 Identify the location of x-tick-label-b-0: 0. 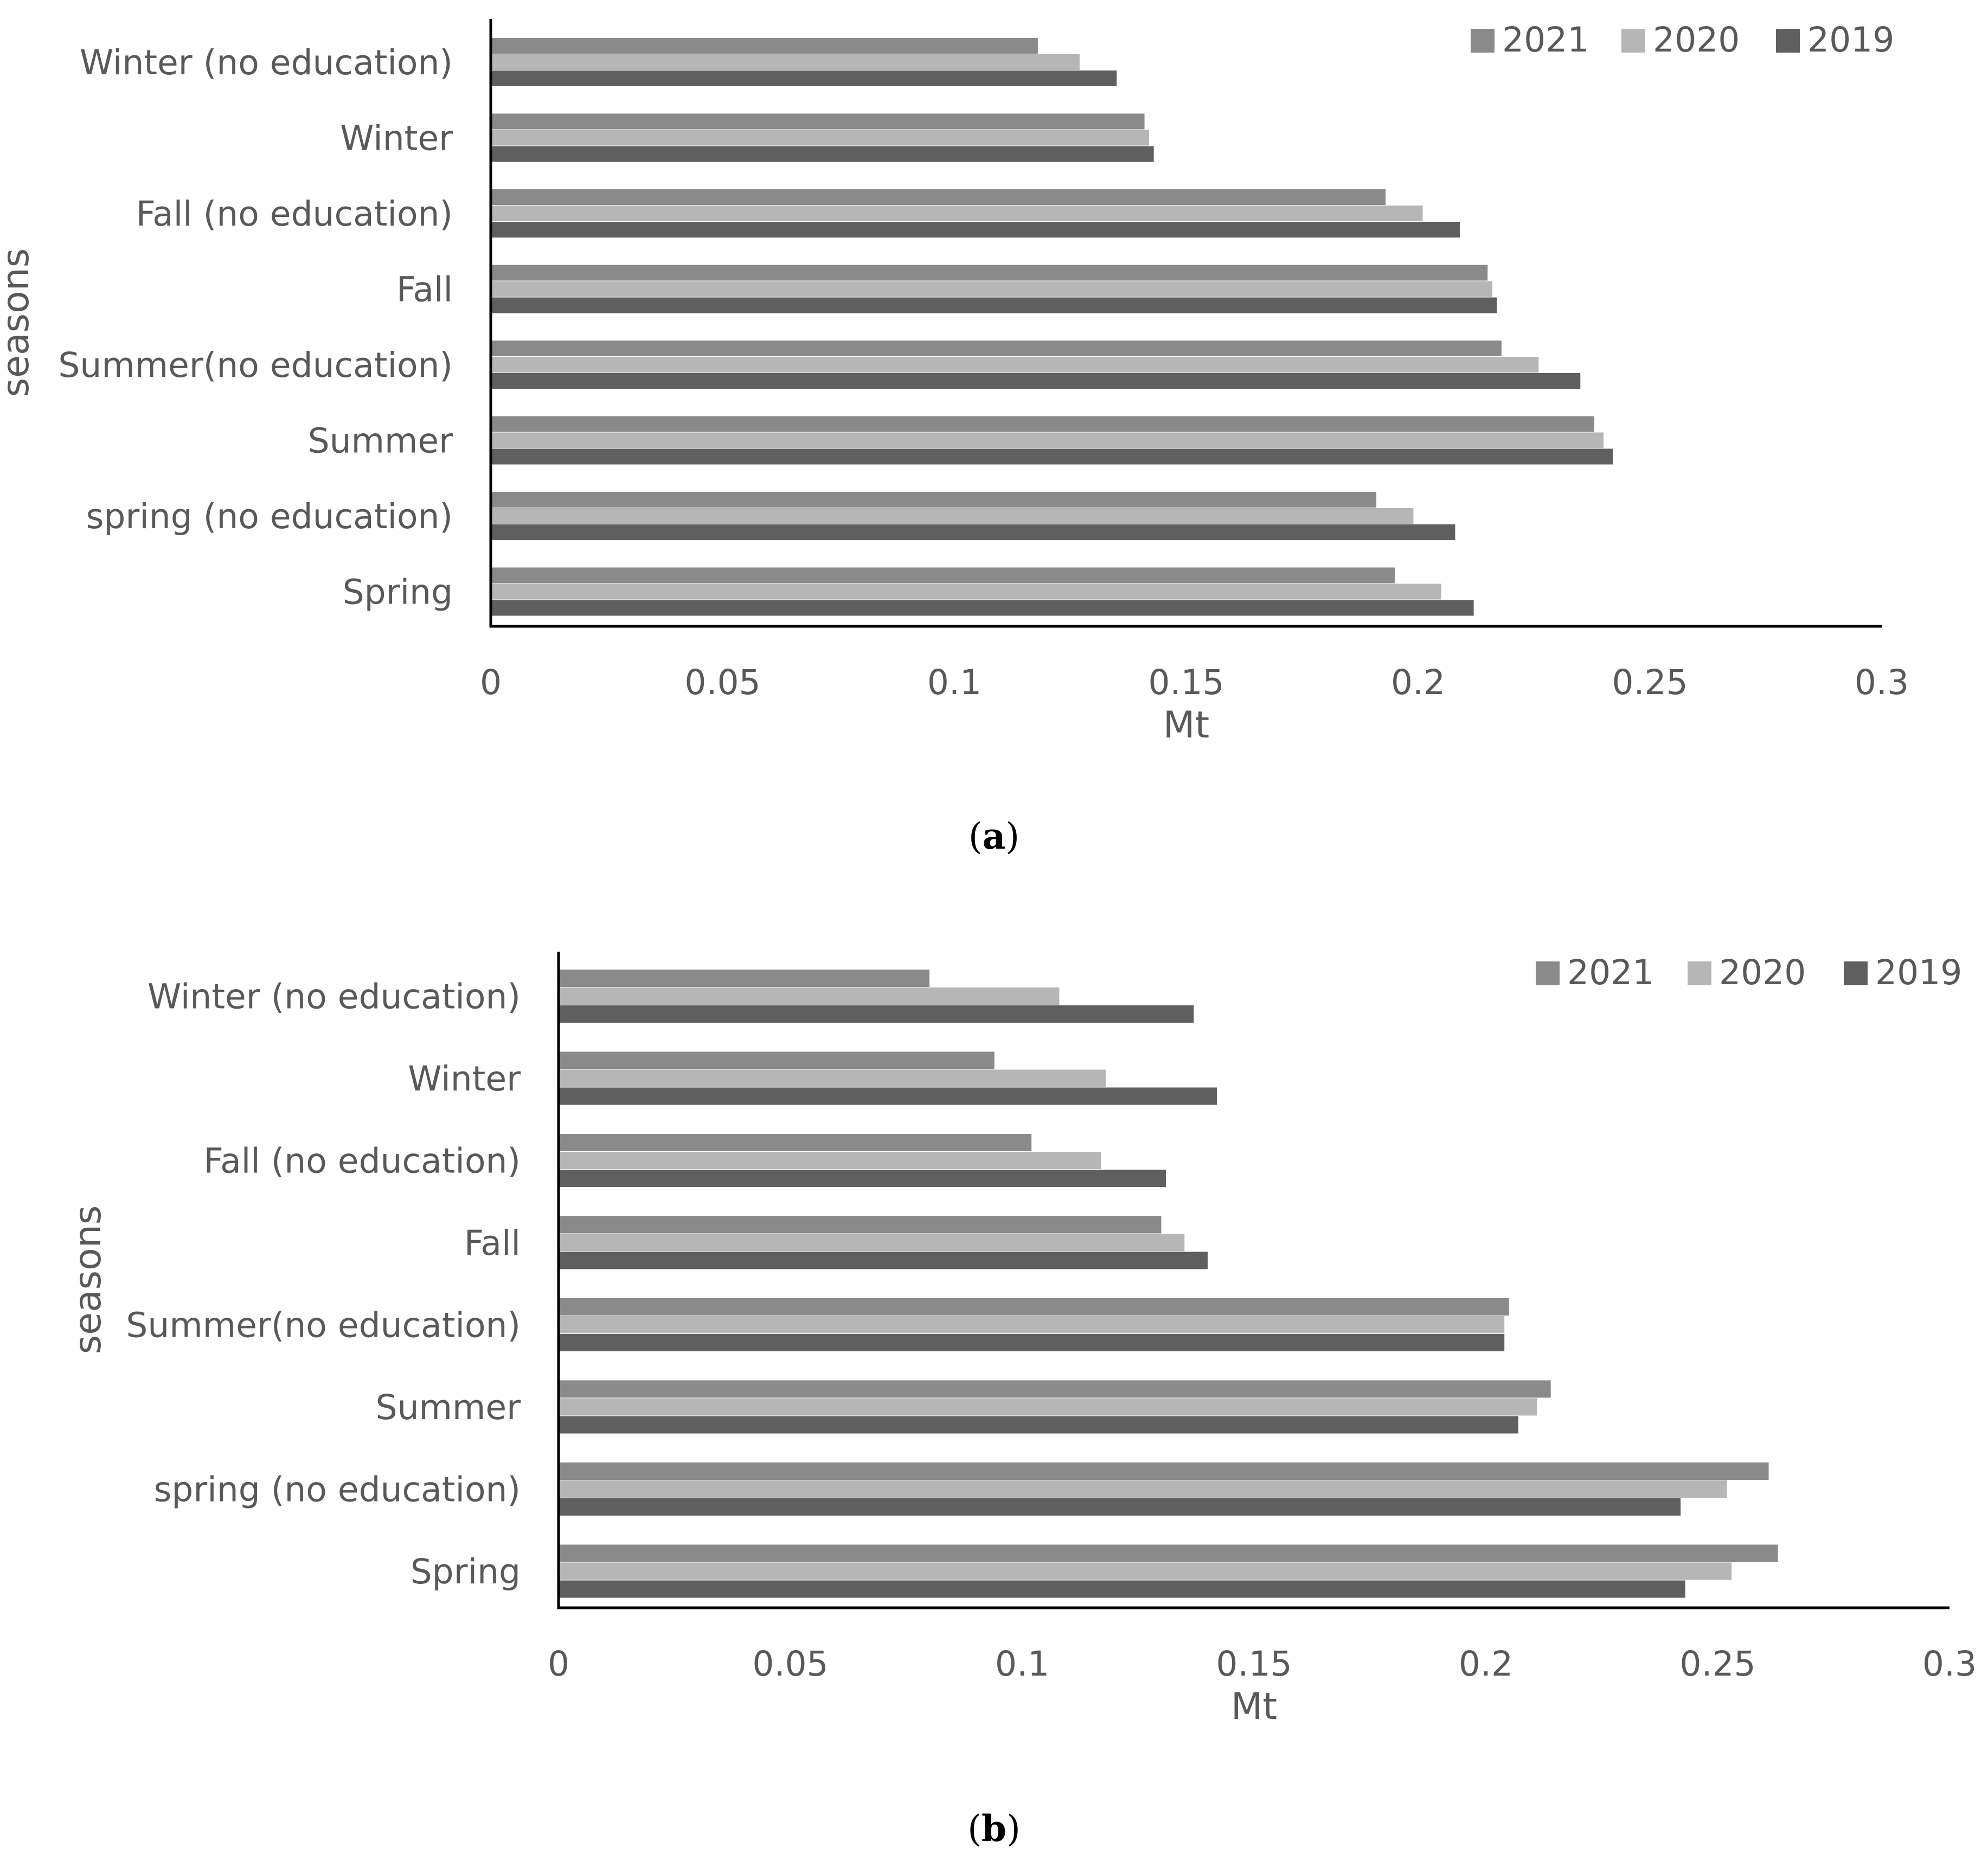
(558, 1664).